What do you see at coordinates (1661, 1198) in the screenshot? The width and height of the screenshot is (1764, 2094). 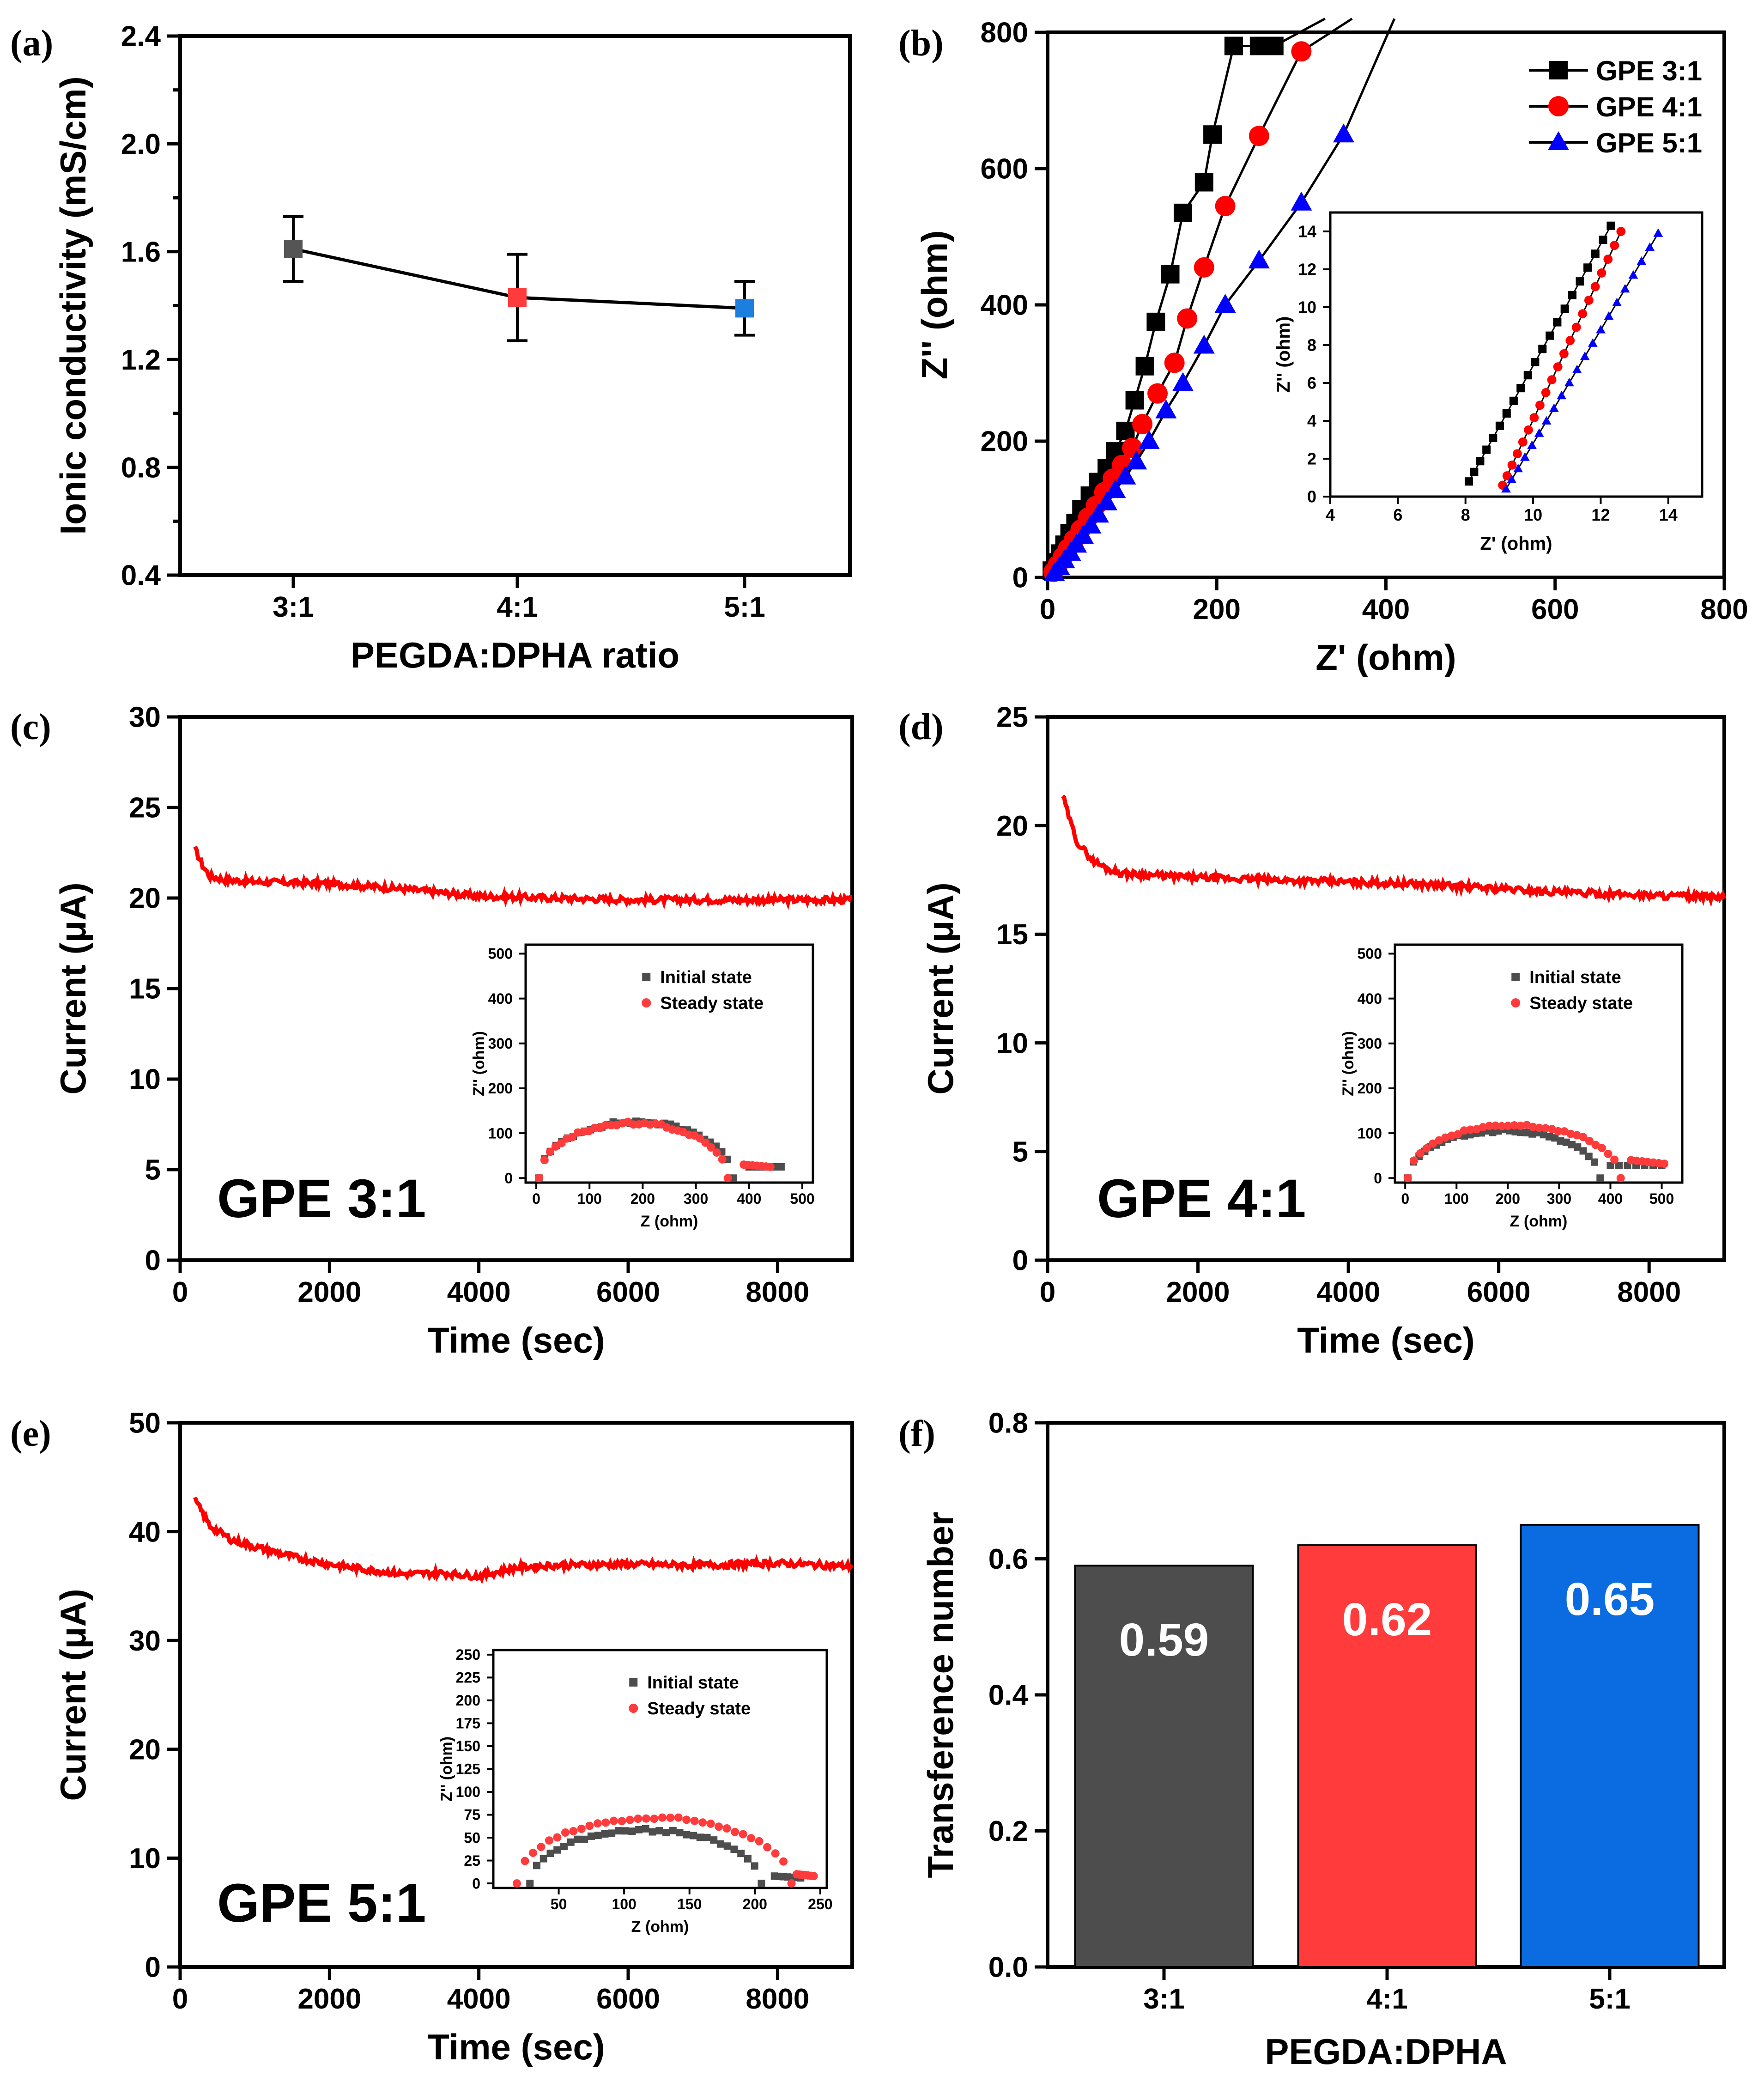 I see `x-tick-label: 500` at bounding box center [1661, 1198].